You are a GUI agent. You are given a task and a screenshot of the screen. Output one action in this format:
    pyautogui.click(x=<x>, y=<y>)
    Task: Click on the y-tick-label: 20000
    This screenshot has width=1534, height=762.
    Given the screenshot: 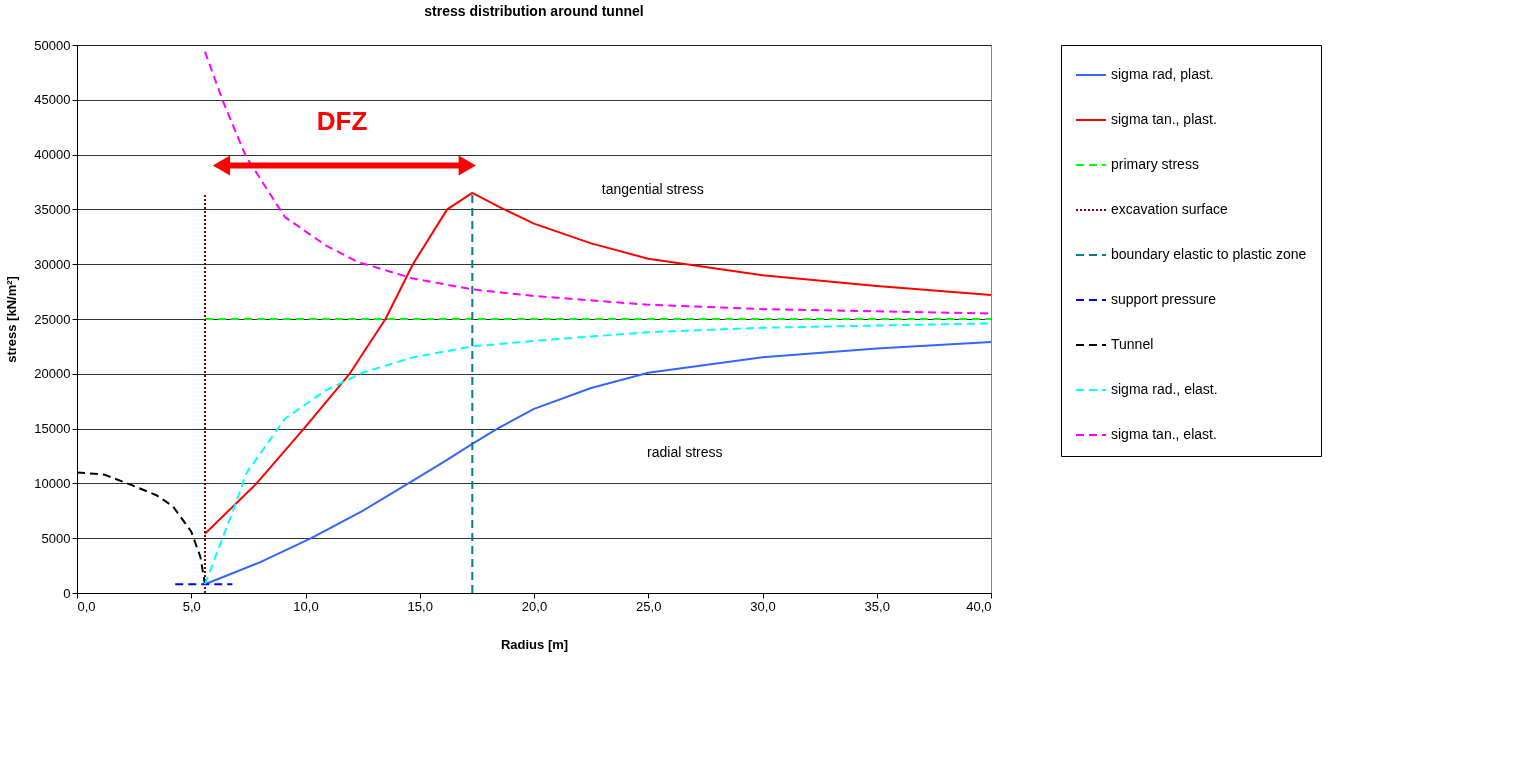 What is the action you would take?
    pyautogui.click(x=52, y=374)
    